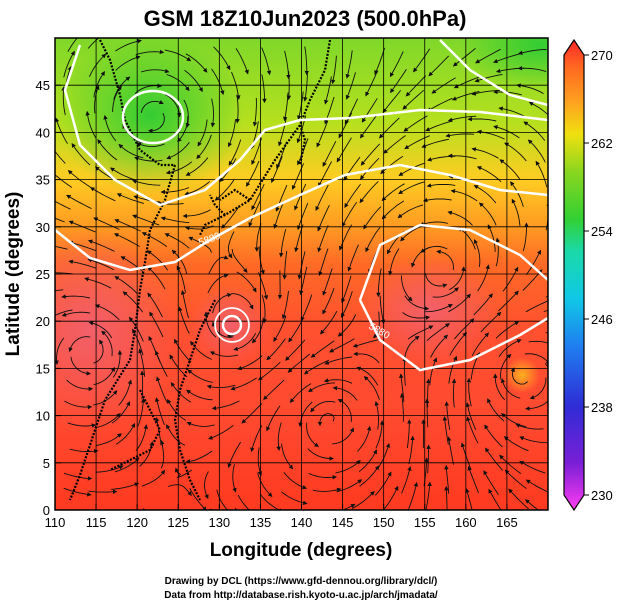  I want to click on typhoon-center, so click(232, 325).